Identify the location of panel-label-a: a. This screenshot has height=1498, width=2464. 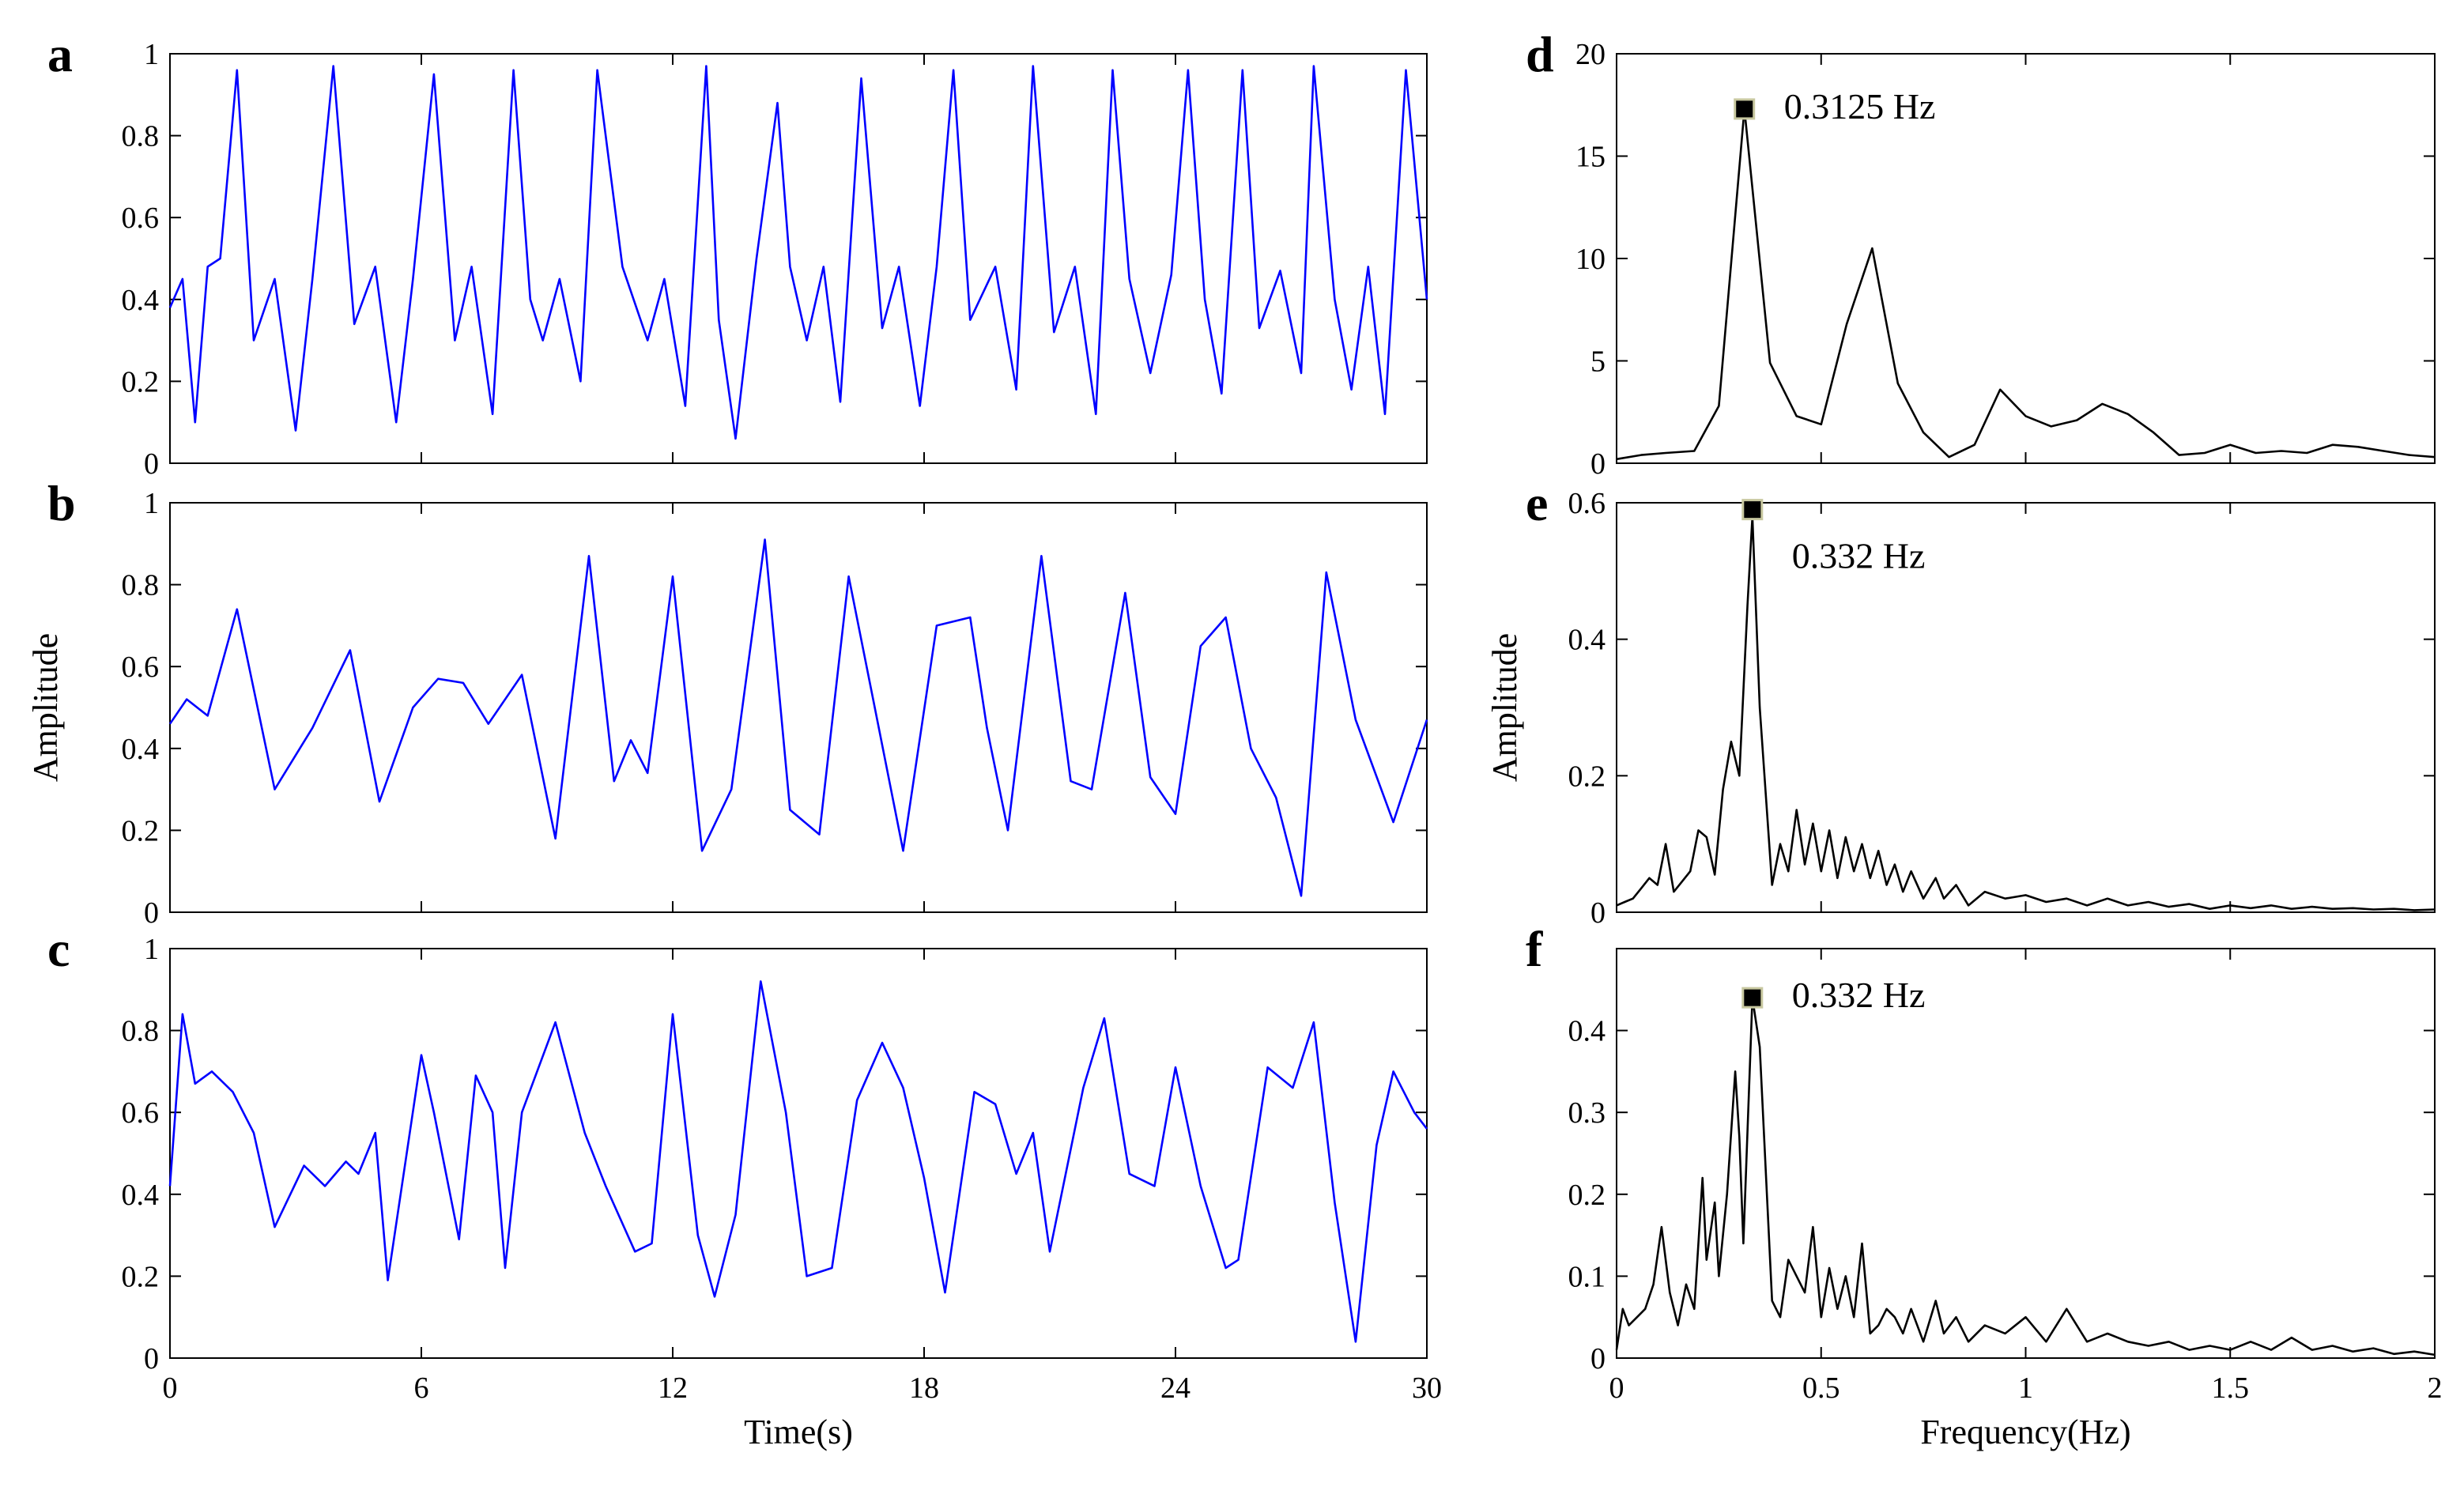
(60, 54).